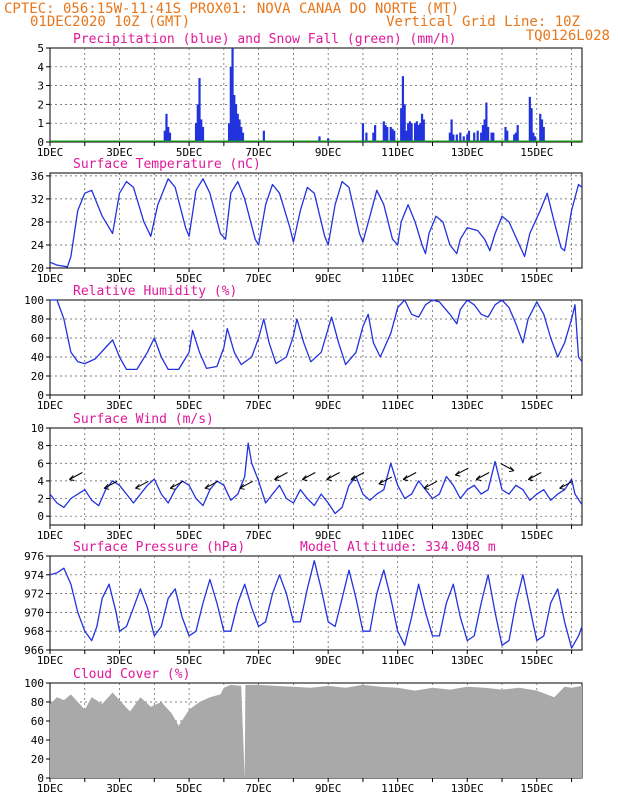 This screenshot has height=800, width=618. Describe the element at coordinates (50, 660) in the screenshot. I see `pressure-xtick-label: 1DEC` at that location.